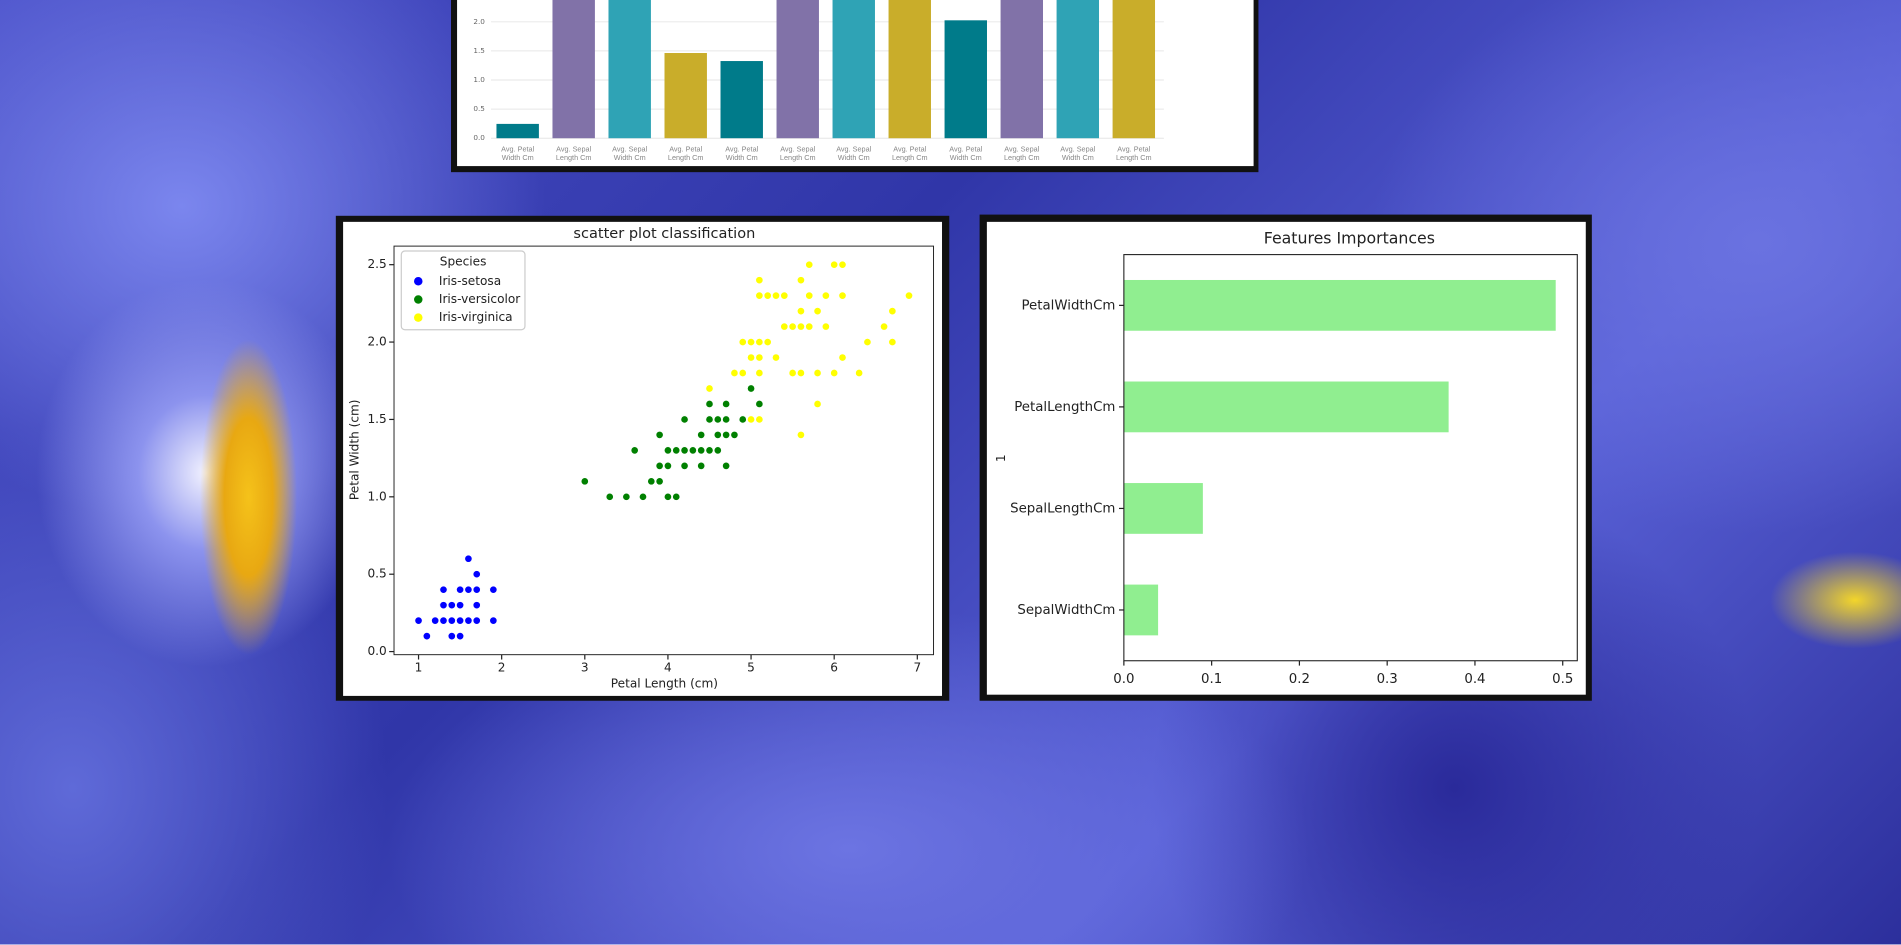 The height and width of the screenshot is (945, 1901). What do you see at coordinates (1069, 305) in the screenshot?
I see `y-tick-label: PetalWidthCm` at bounding box center [1069, 305].